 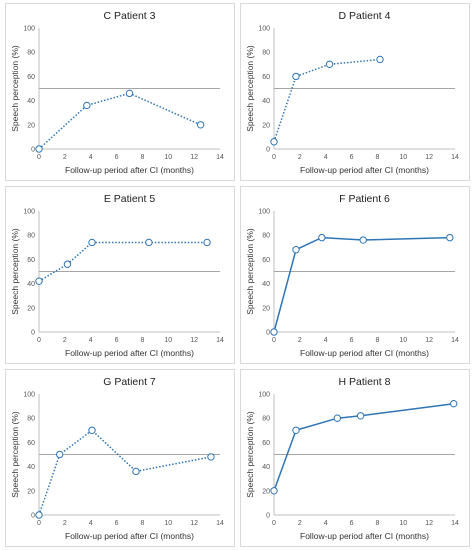 What do you see at coordinates (130, 16) in the screenshot?
I see `chart-title: C Patient 3` at bounding box center [130, 16].